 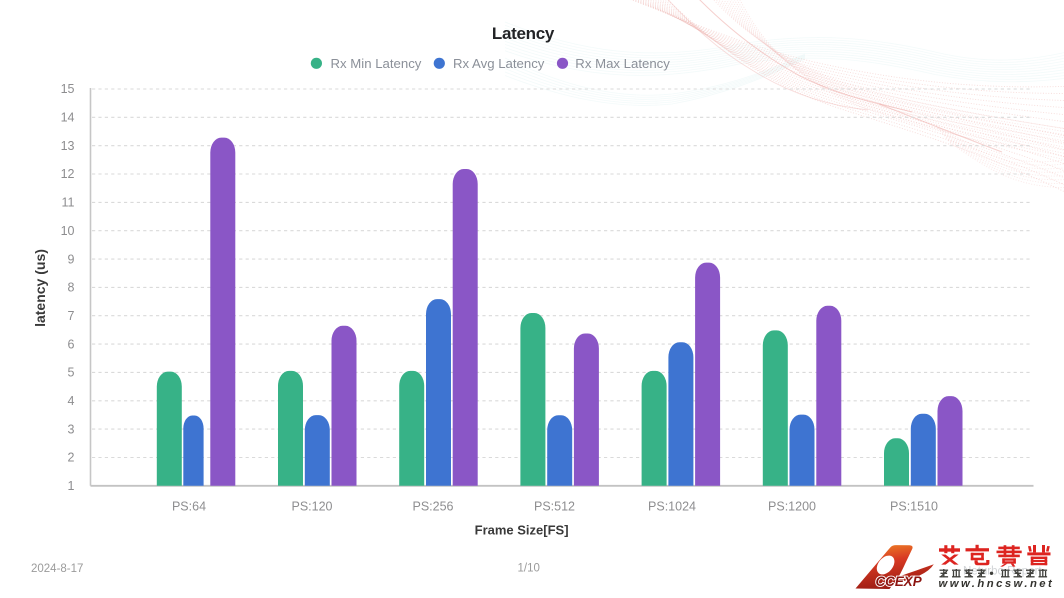 I want to click on svg-text: 14, so click(x=68, y=118).